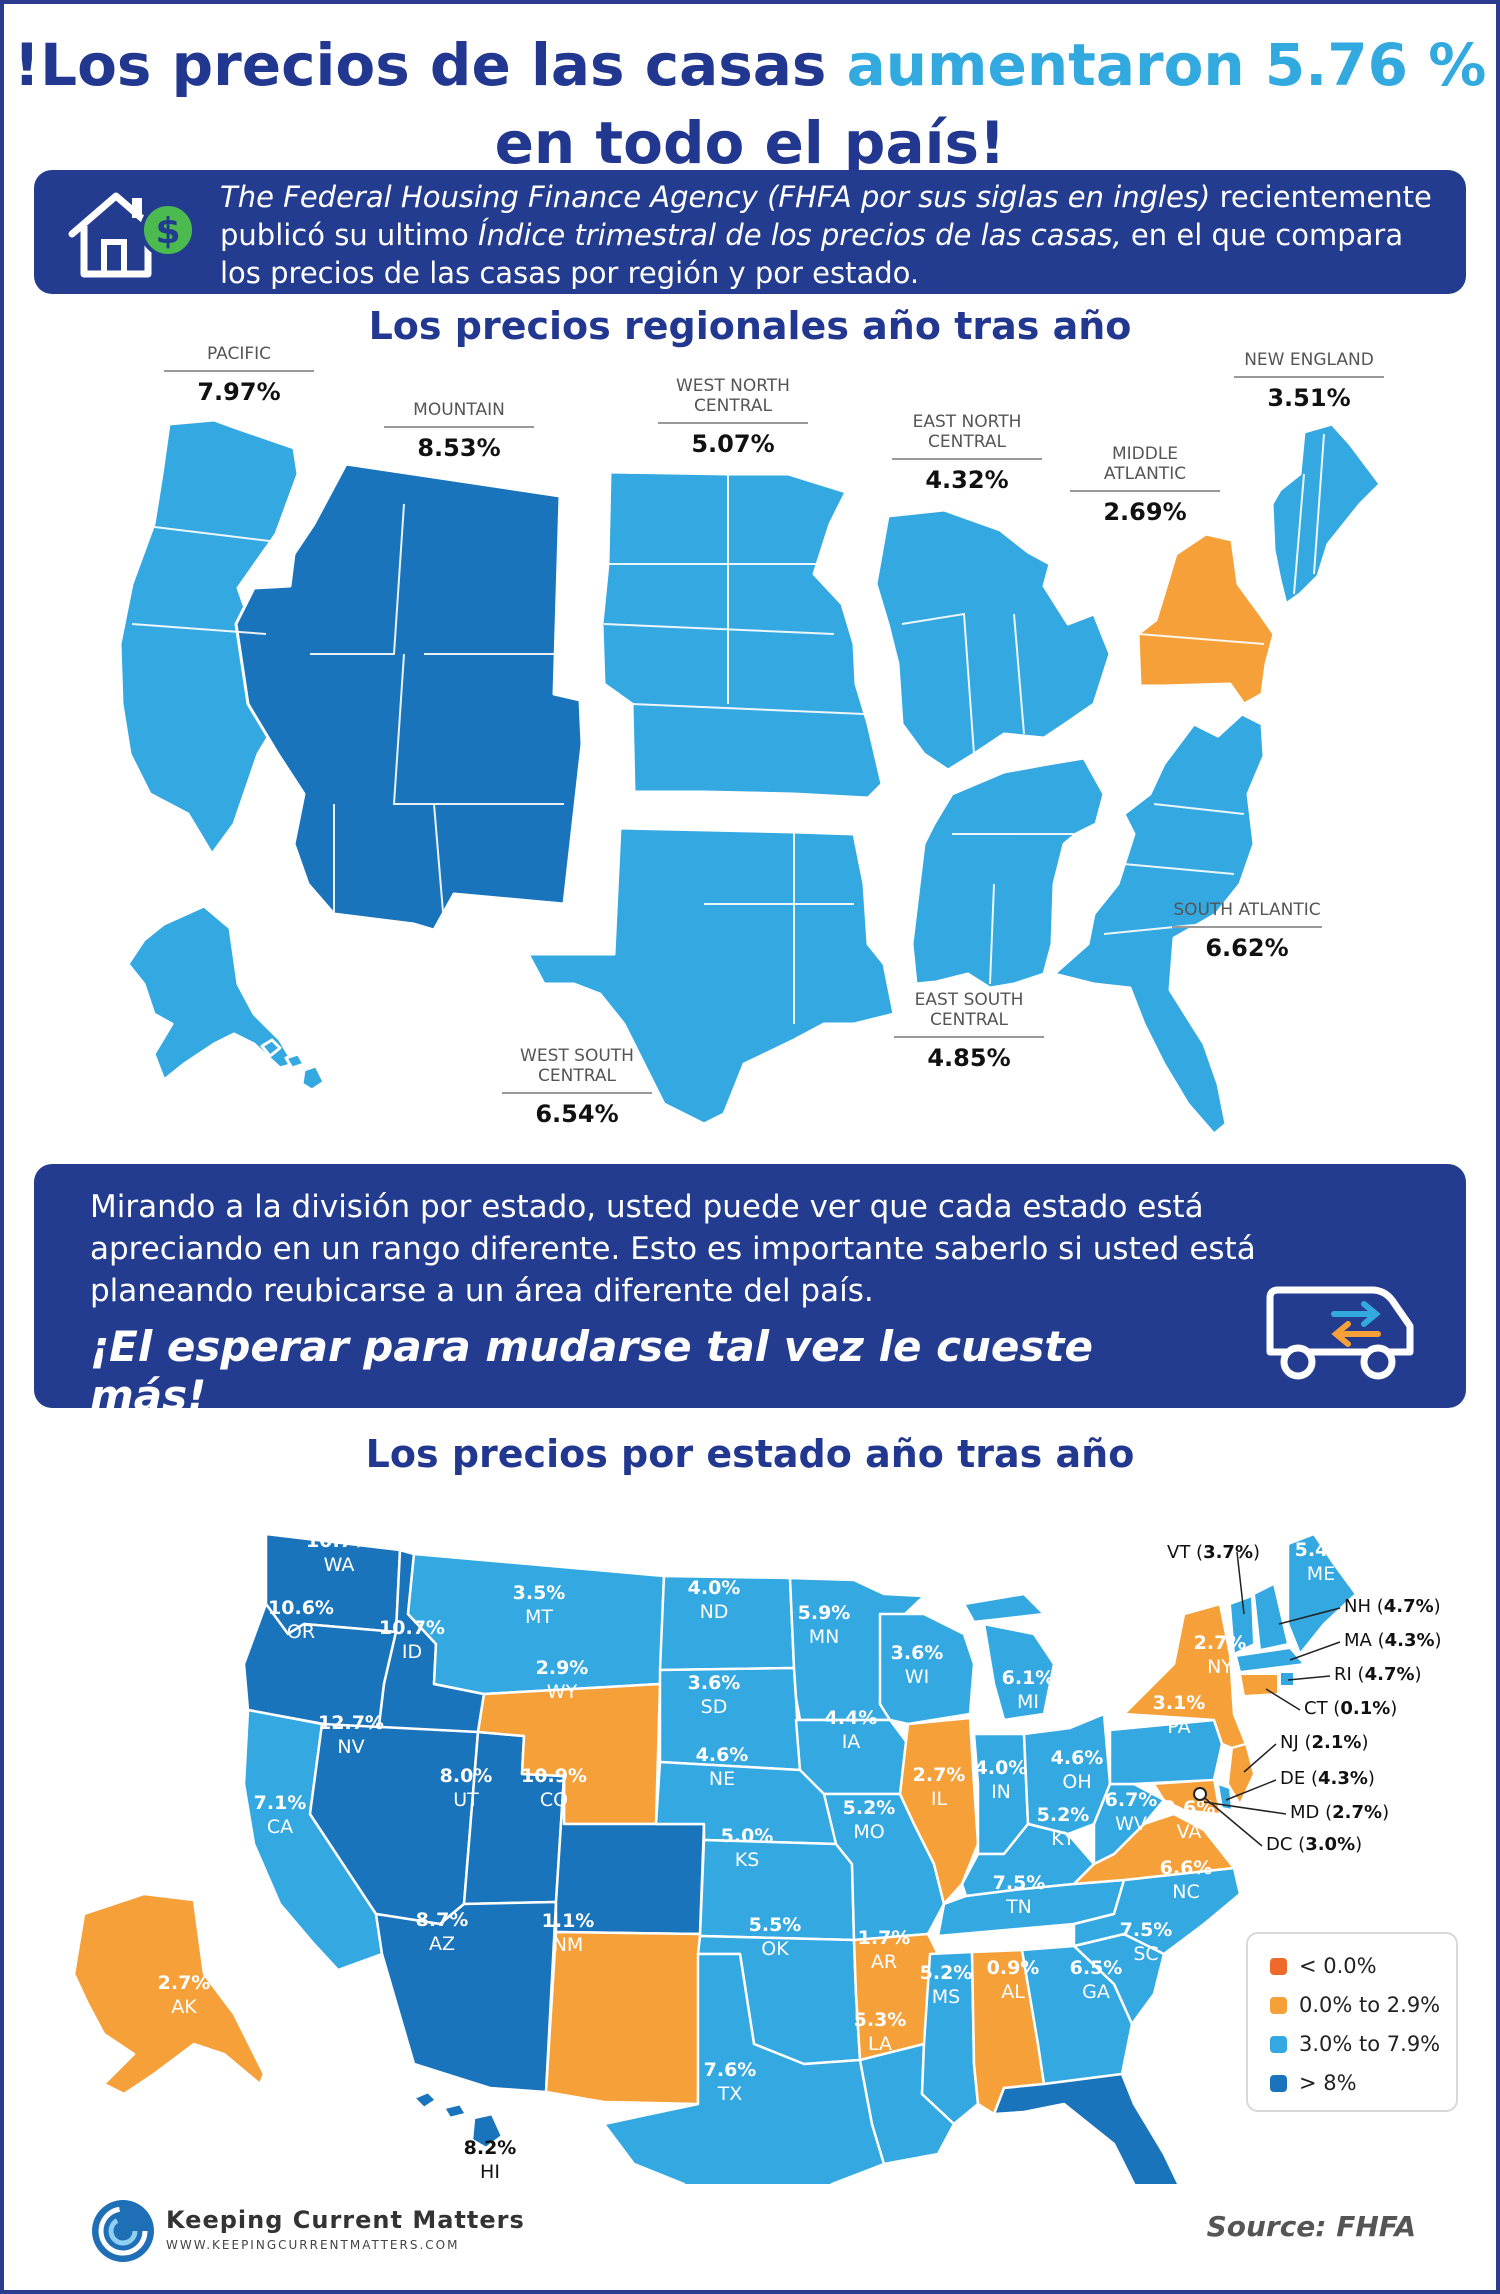 Image resolution: width=1500 pixels, height=2294 pixels. What do you see at coordinates (1186, 1868) in the screenshot?
I see `state-value: 6.6%` at bounding box center [1186, 1868].